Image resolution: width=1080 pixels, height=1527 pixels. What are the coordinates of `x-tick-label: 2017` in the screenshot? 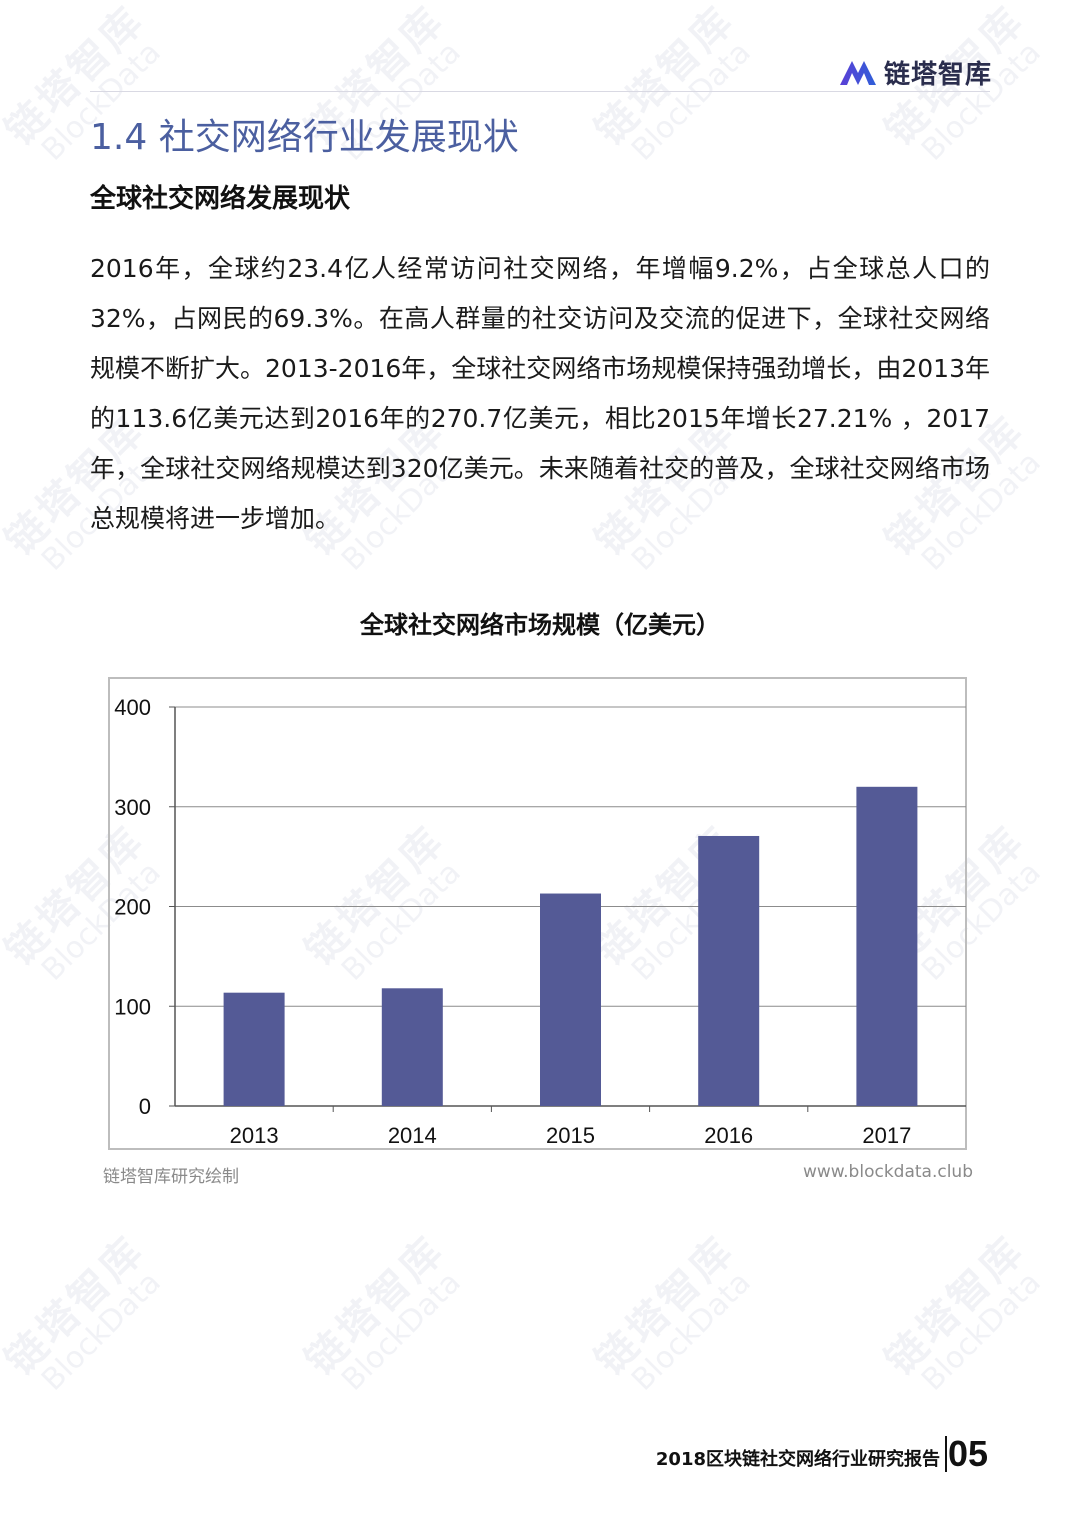 It's located at (886, 1135).